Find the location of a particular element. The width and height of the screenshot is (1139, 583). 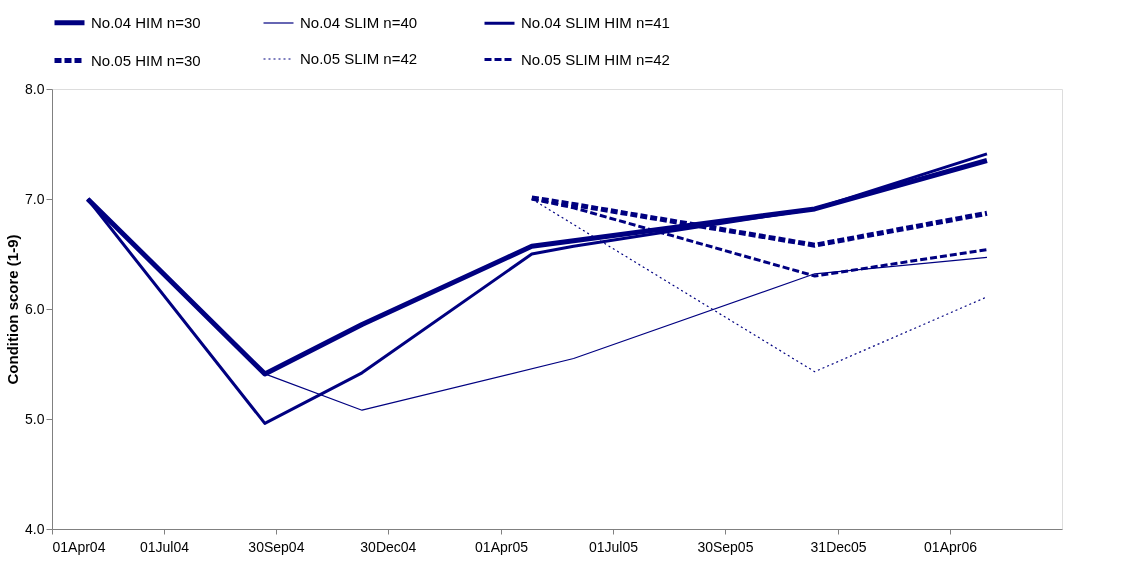

x-tick-label: 01Apr04 is located at coordinates (79, 546).